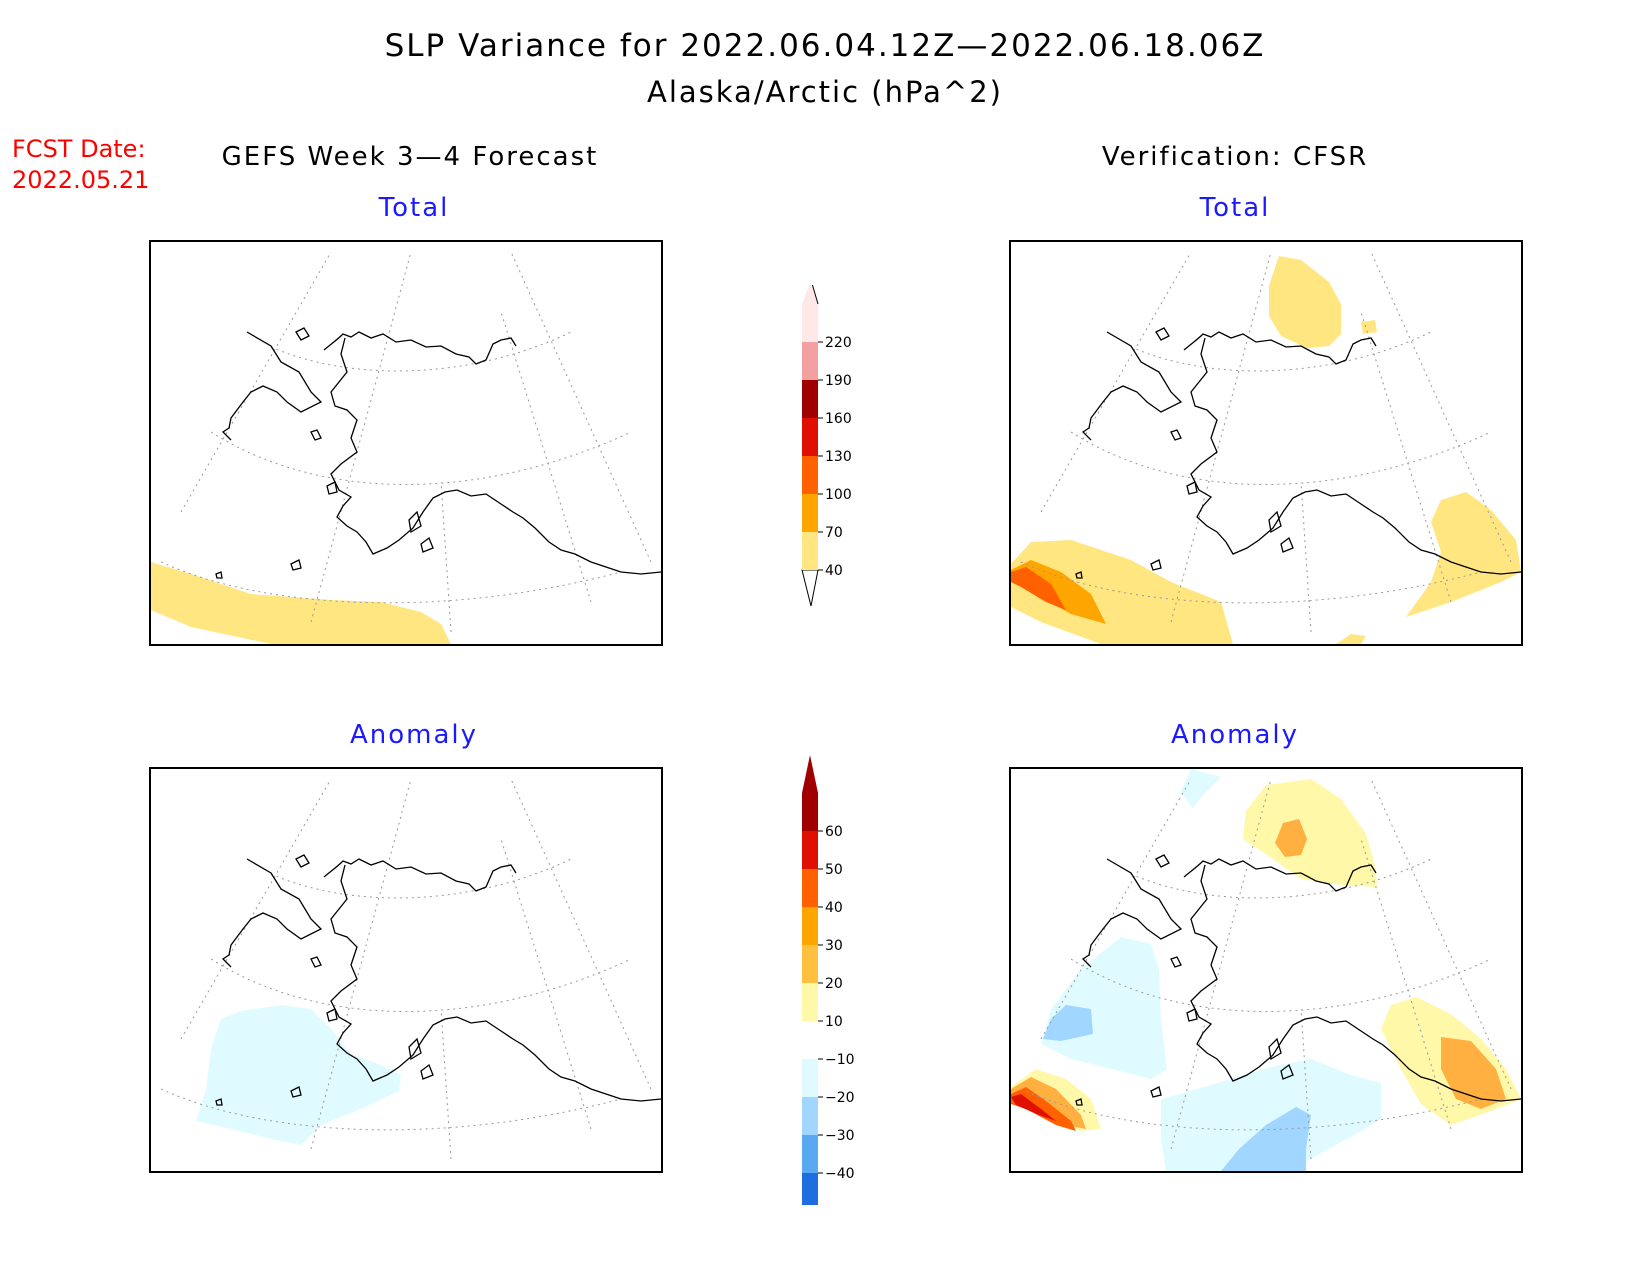 The image size is (1650, 1275). Describe the element at coordinates (834, 533) in the screenshot. I see `colorbar-label: 70` at that location.